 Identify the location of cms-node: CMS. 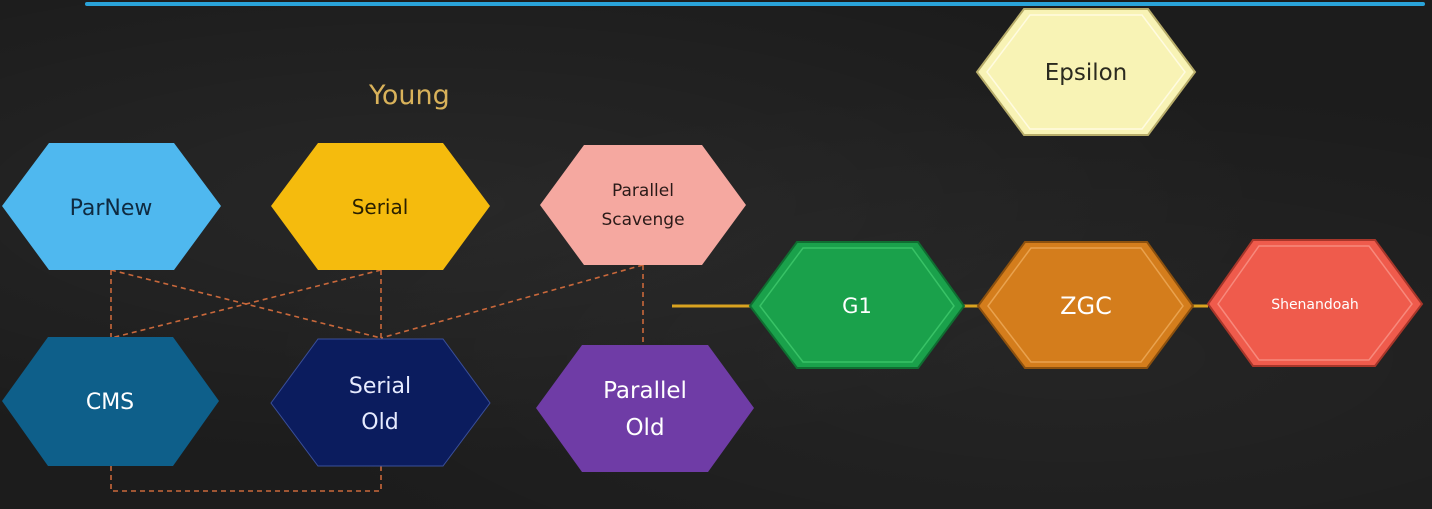
(110, 401).